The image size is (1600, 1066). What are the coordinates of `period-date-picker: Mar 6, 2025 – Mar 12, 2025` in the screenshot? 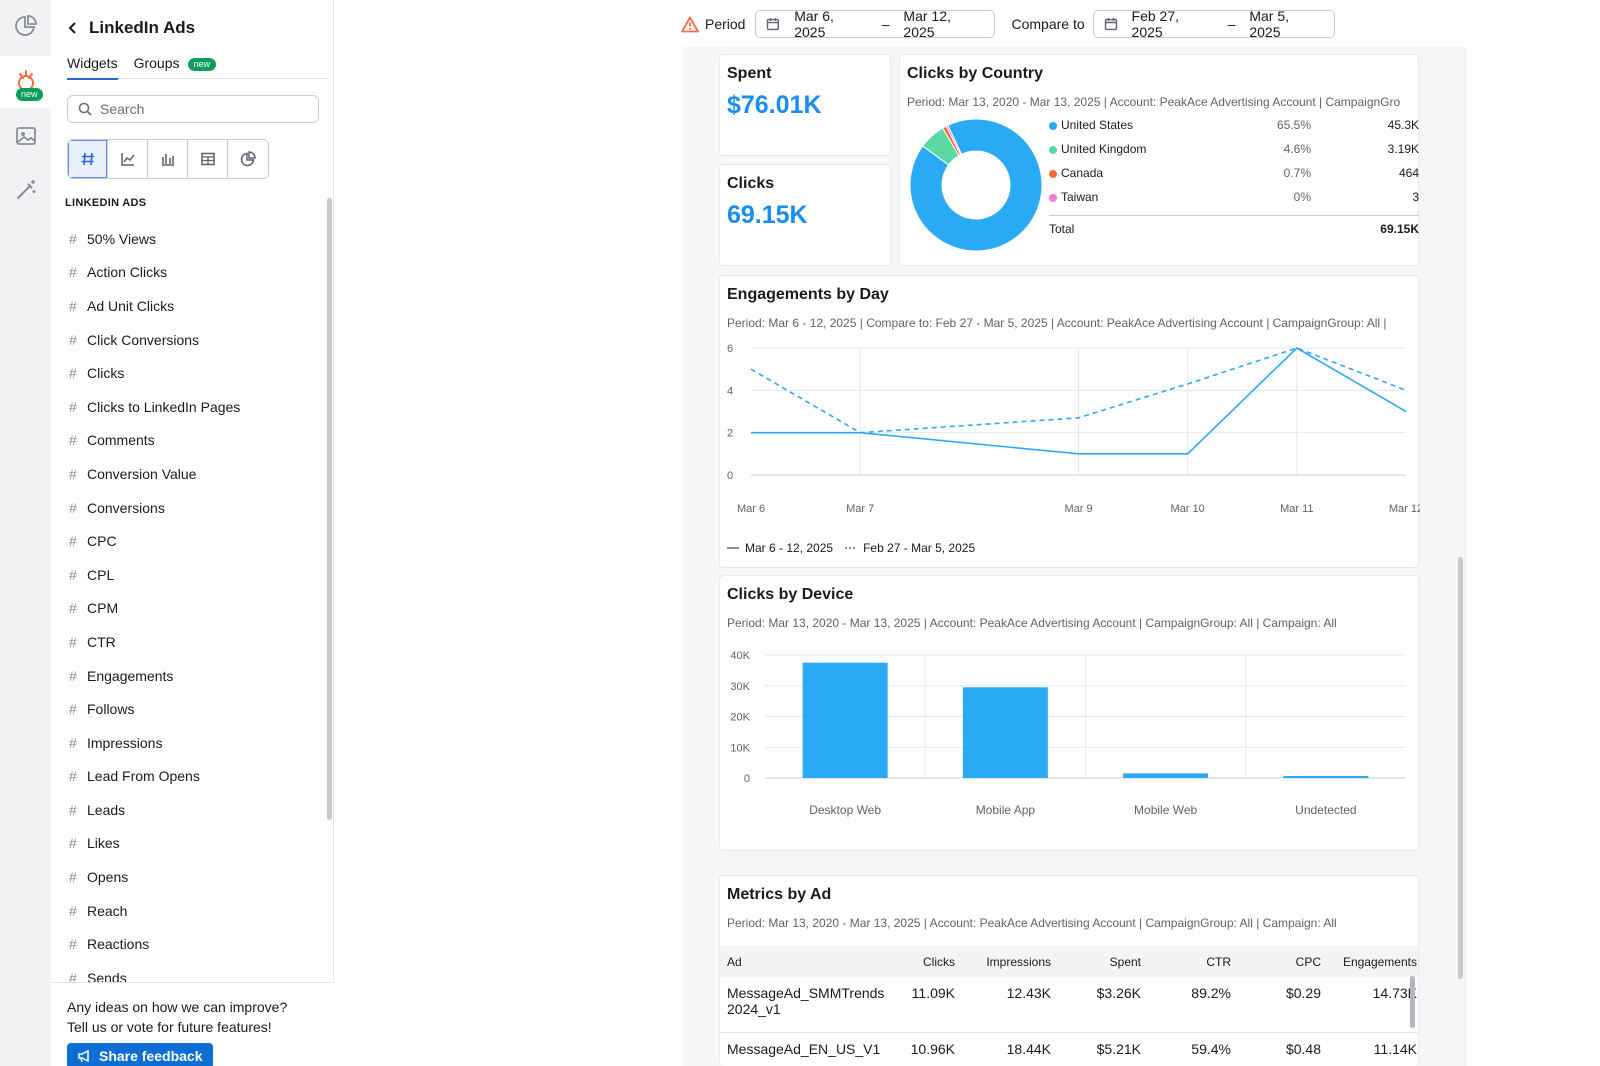 It's located at (875, 24).